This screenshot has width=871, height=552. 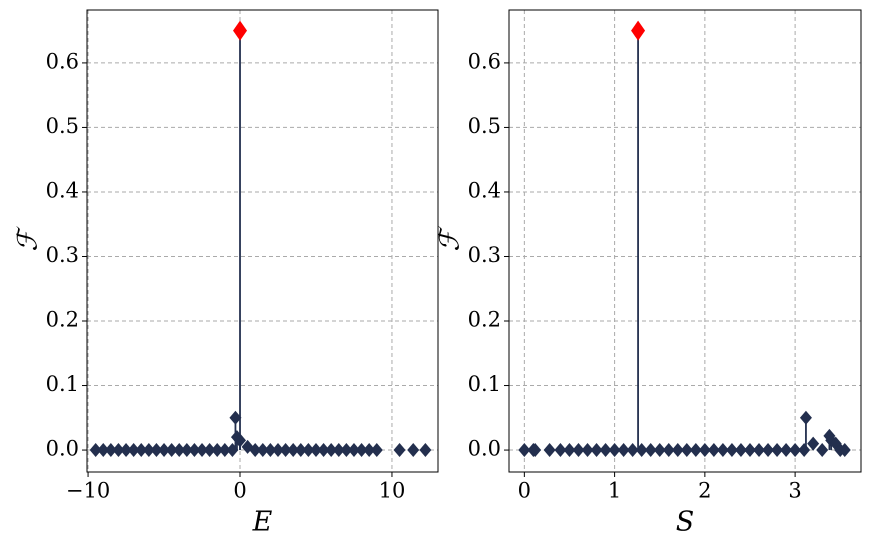 What do you see at coordinates (614, 491) in the screenshot?
I see `x-tick-label: 1` at bounding box center [614, 491].